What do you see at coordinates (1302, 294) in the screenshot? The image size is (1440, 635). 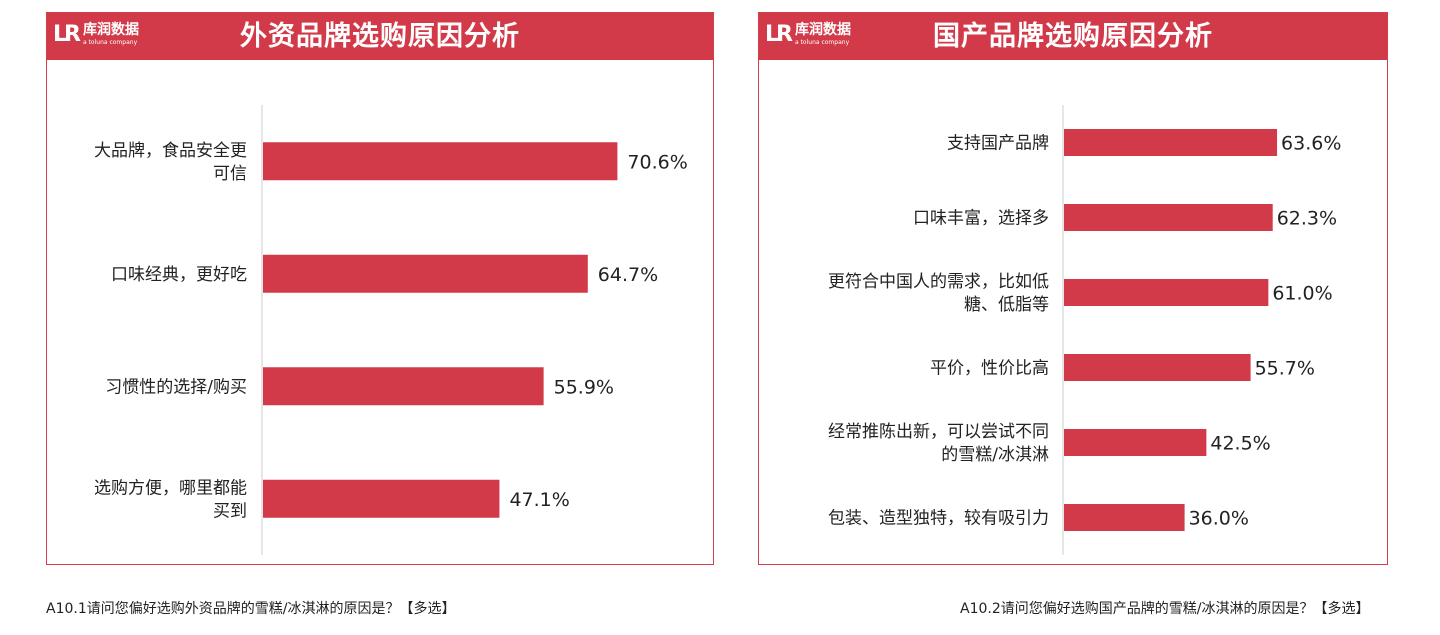 I see `data-label: 61.0%` at bounding box center [1302, 294].